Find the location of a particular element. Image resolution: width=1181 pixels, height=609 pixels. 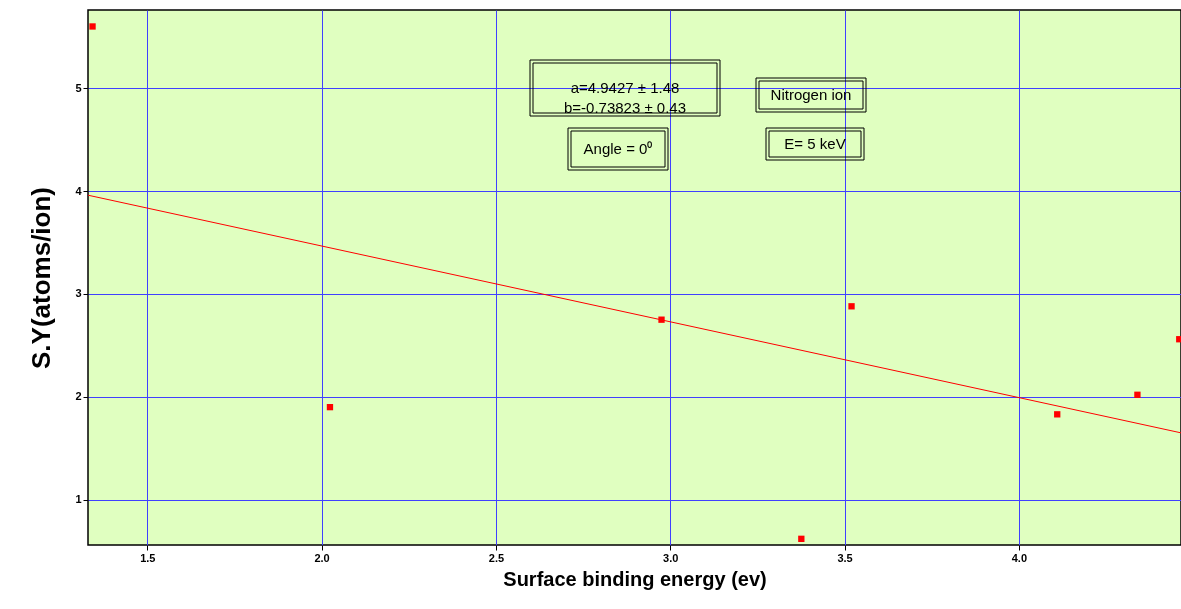

y-axis-title: S.Y(atoms/ion) is located at coordinates (41, 278).